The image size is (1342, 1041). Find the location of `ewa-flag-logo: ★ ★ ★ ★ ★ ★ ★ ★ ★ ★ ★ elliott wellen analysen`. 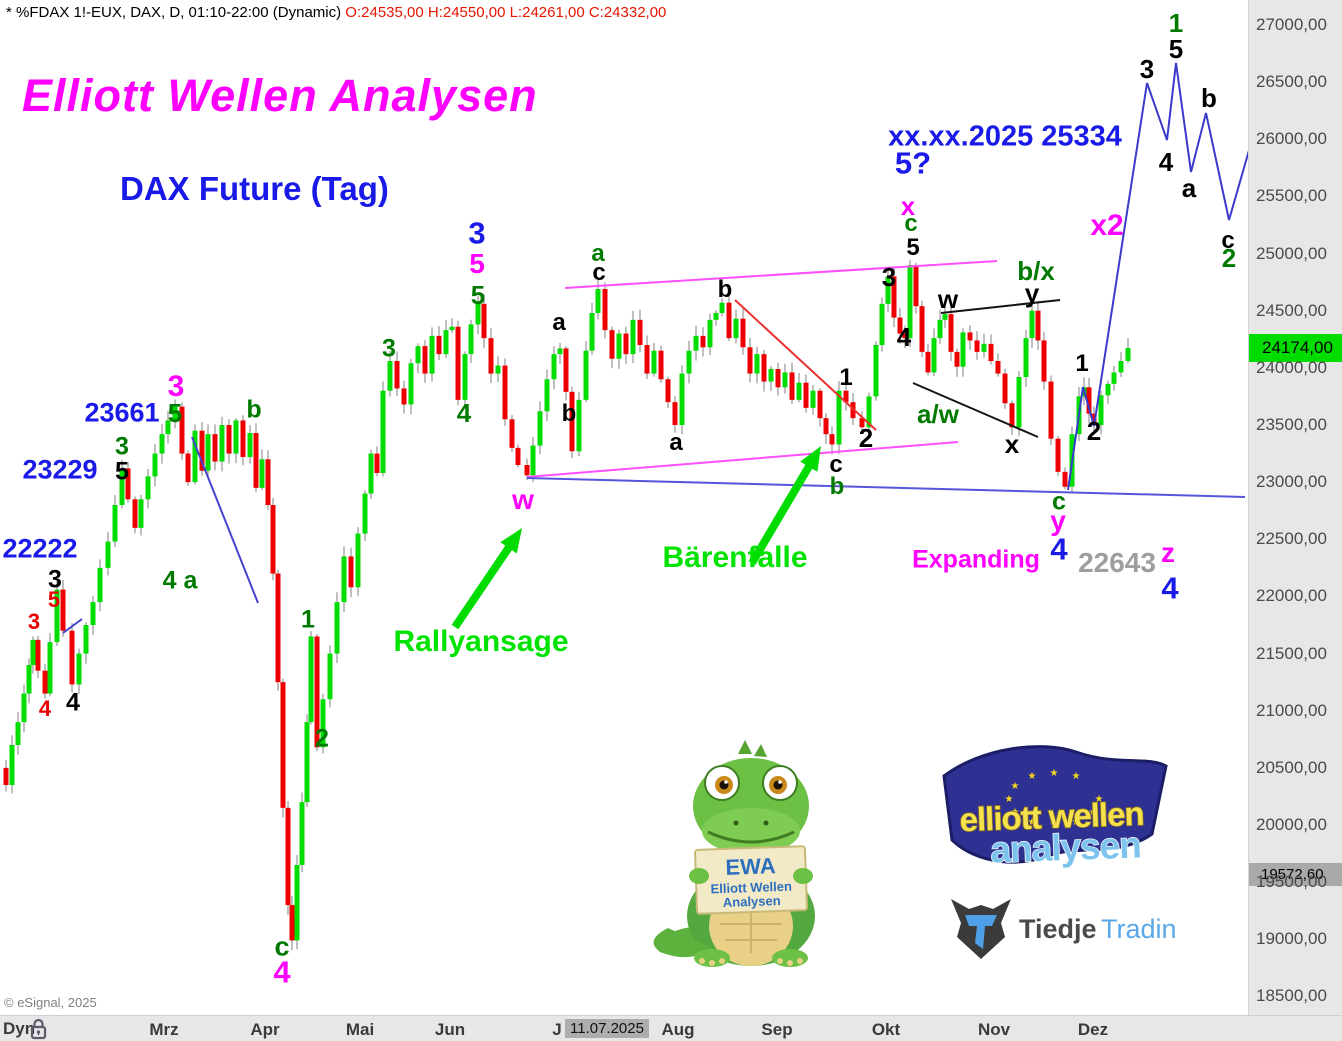

ewa-flag-logo: ★ ★ ★ ★ ★ ★ ★ ★ ★ ★ ★ elliott wellen analysen is located at coordinates (1055, 808).